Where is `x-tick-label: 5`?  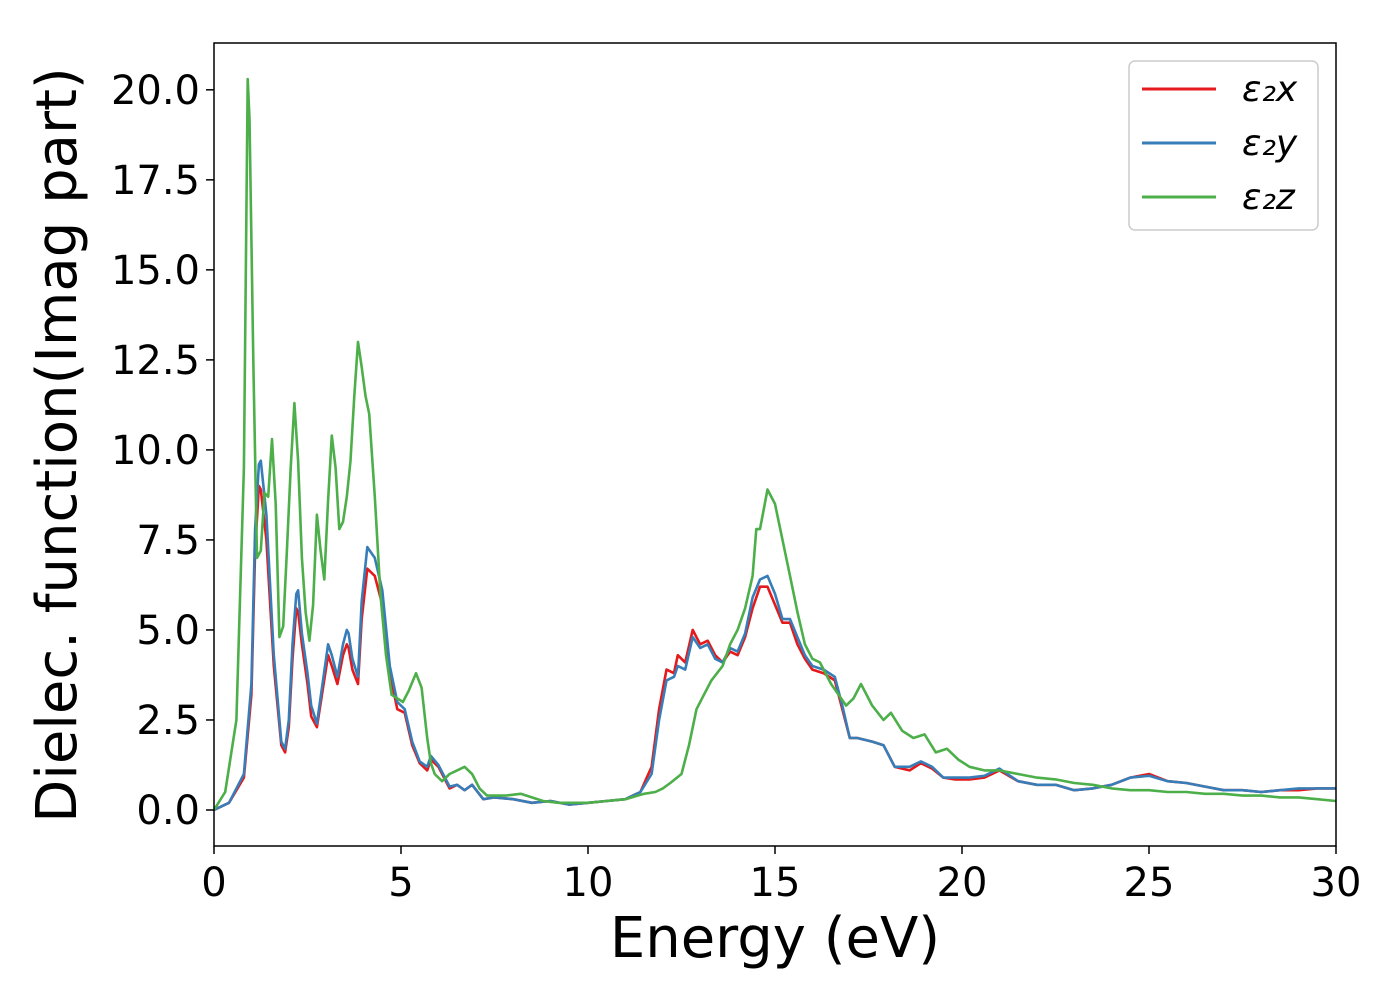
x-tick-label: 5 is located at coordinates (400, 883).